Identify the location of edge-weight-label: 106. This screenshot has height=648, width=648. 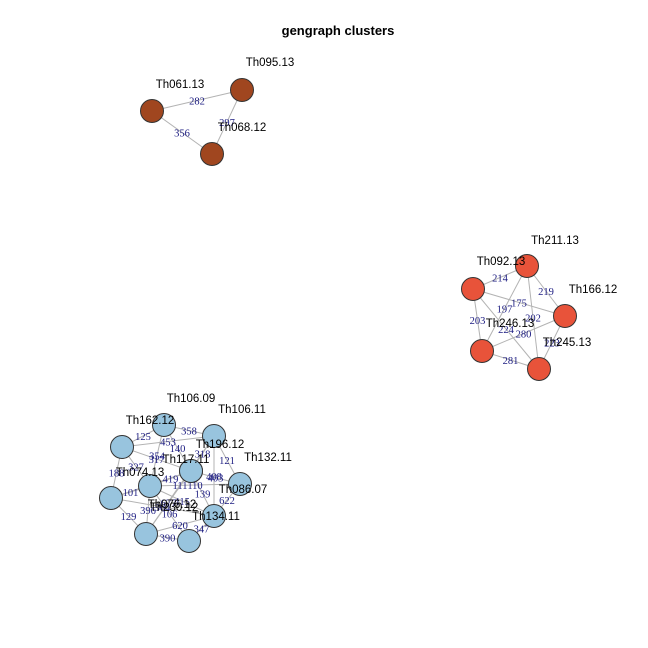
(170, 515).